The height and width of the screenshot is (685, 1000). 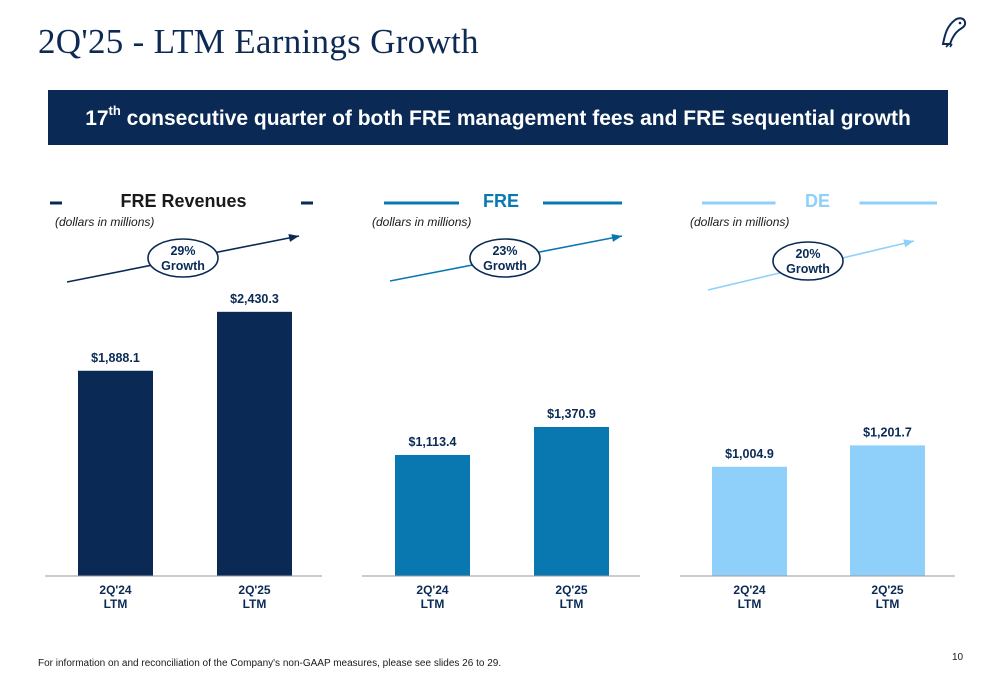 I want to click on bar-data-label: $1,004.9, so click(x=749, y=454).